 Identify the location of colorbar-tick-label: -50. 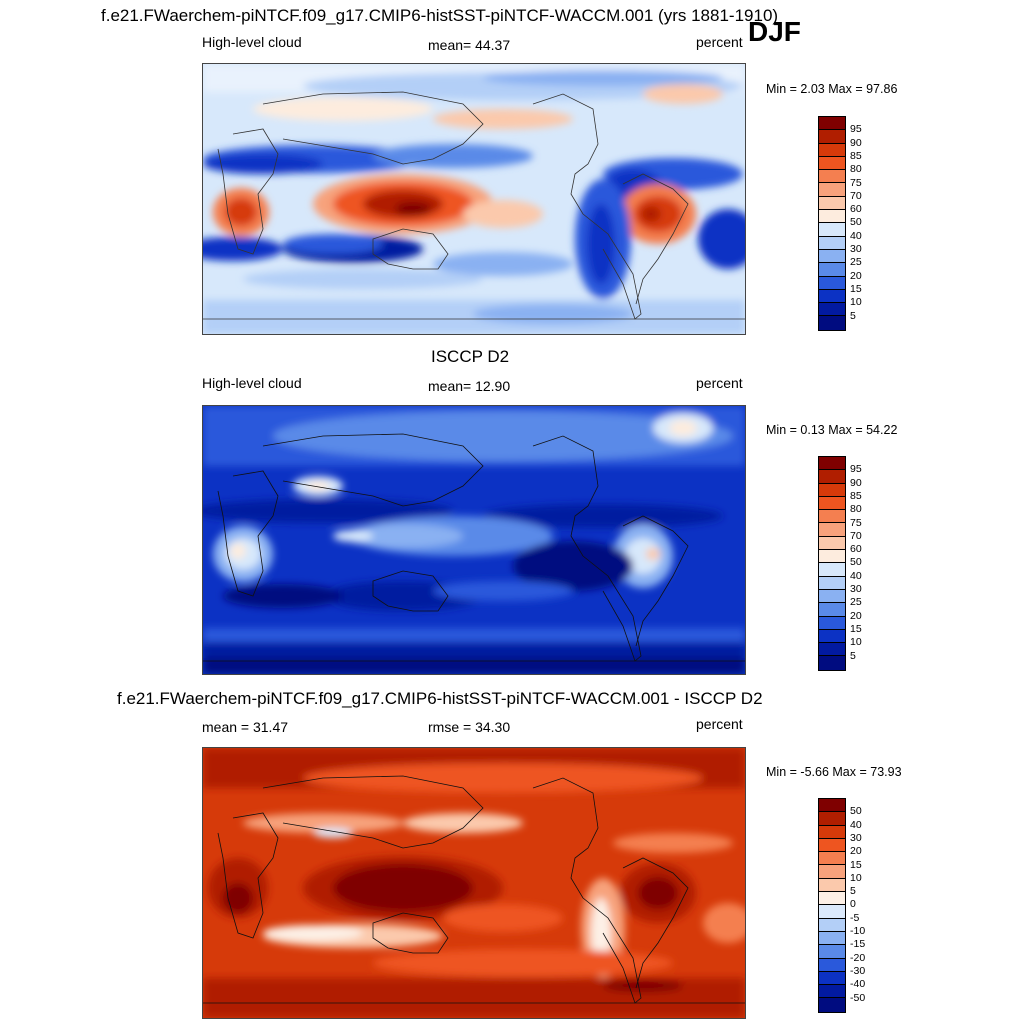
(858, 997).